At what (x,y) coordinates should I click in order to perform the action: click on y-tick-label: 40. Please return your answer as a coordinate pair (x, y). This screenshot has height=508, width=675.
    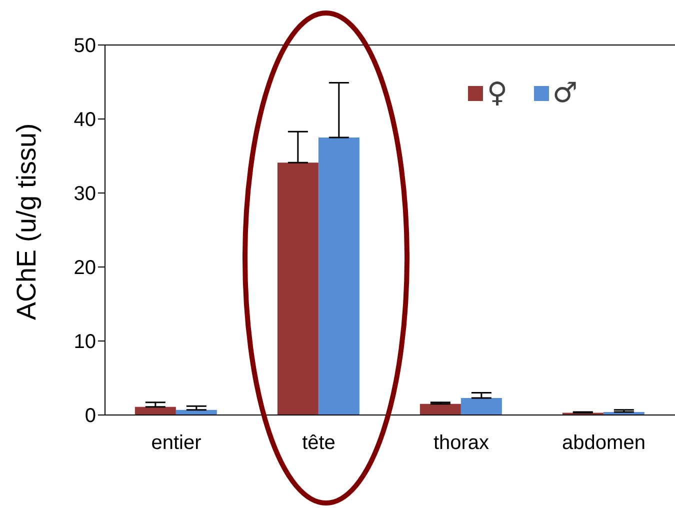
    Looking at the image, I should click on (85, 120).